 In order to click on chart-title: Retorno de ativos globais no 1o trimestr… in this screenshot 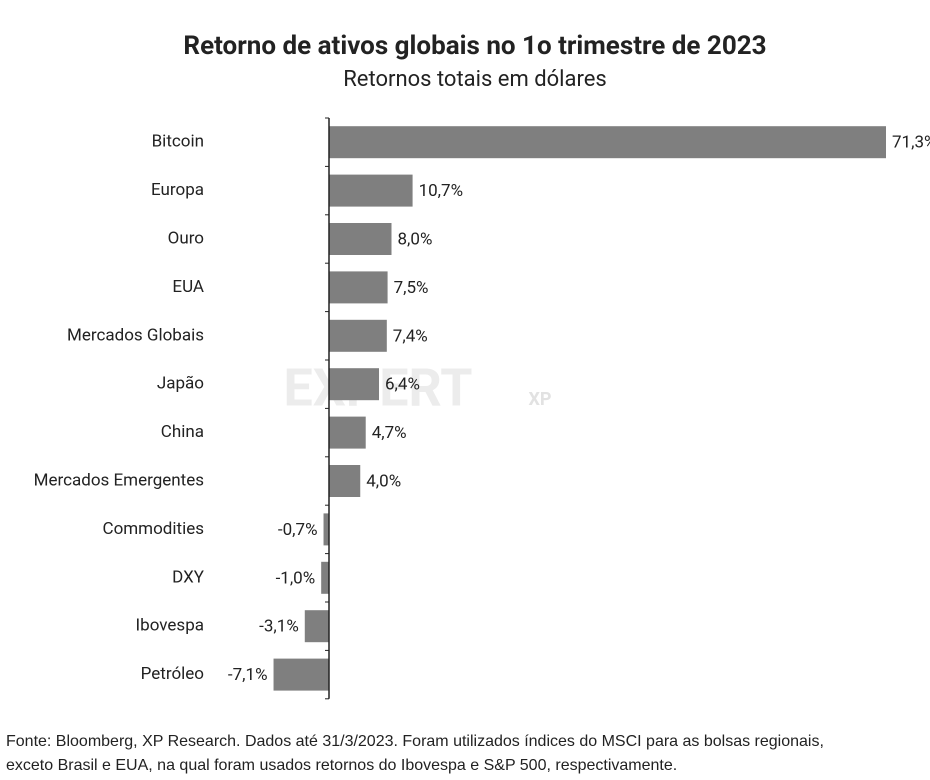, I will do `click(474, 46)`.